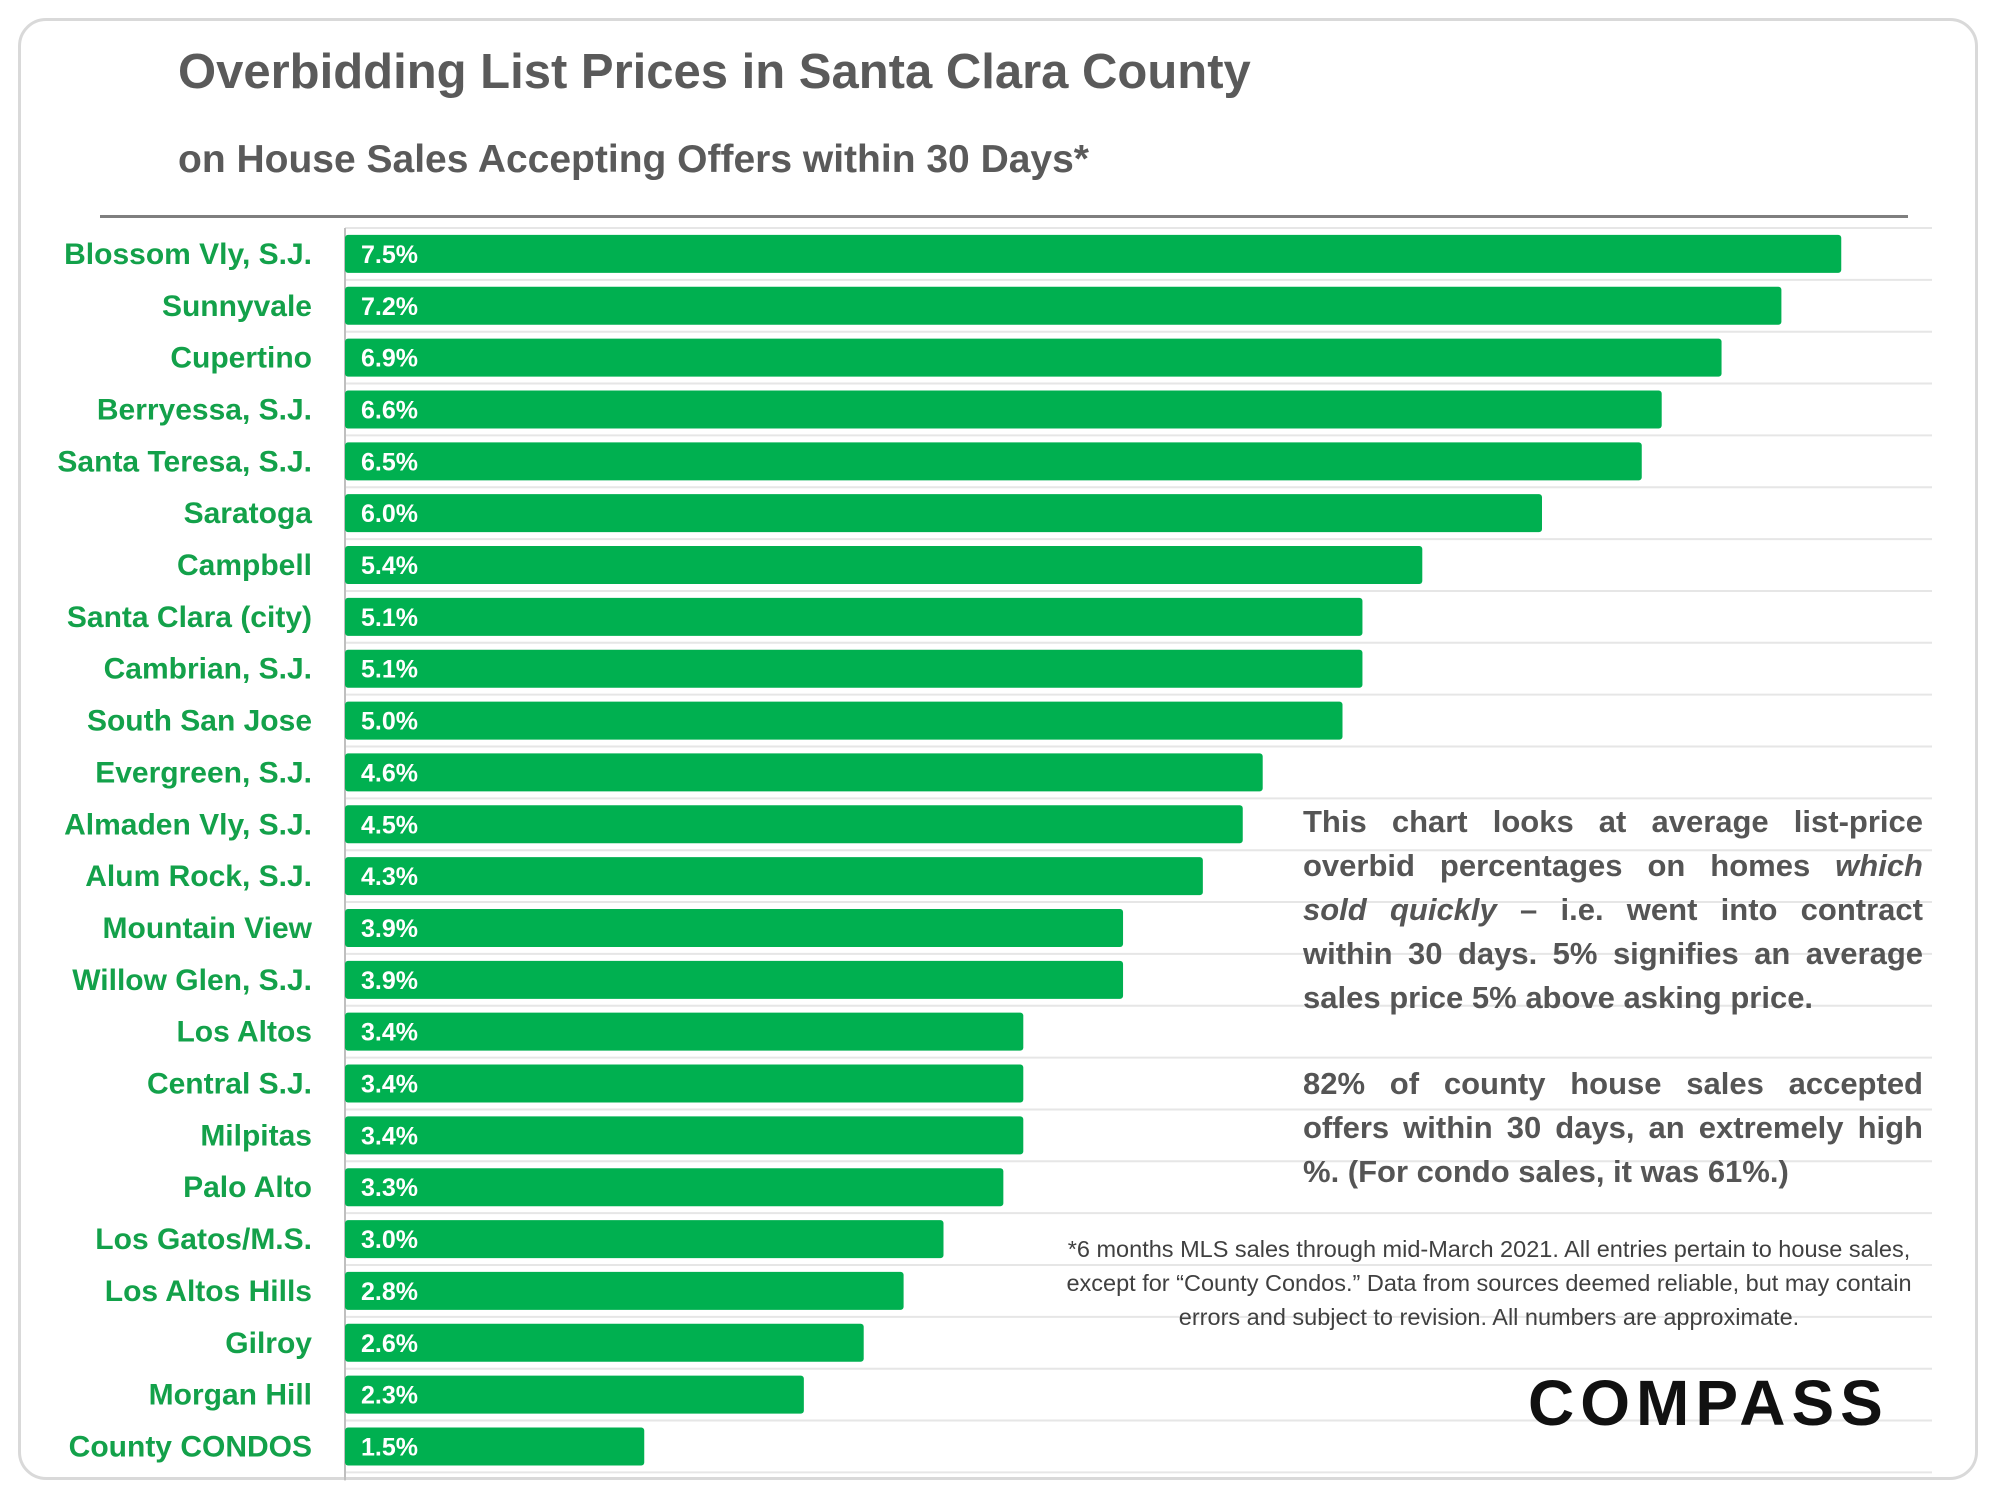  I want to click on category-label: Los Altos, so click(244, 1032).